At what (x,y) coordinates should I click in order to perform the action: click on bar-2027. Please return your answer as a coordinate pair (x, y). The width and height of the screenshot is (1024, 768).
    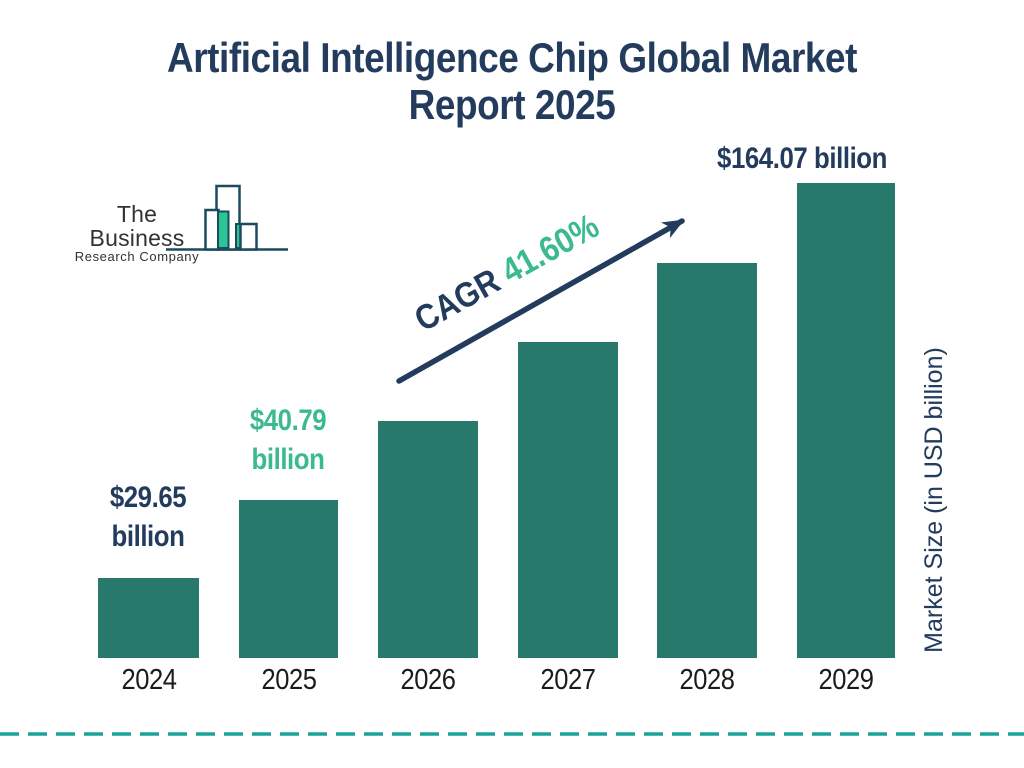
    Looking at the image, I should click on (568, 500).